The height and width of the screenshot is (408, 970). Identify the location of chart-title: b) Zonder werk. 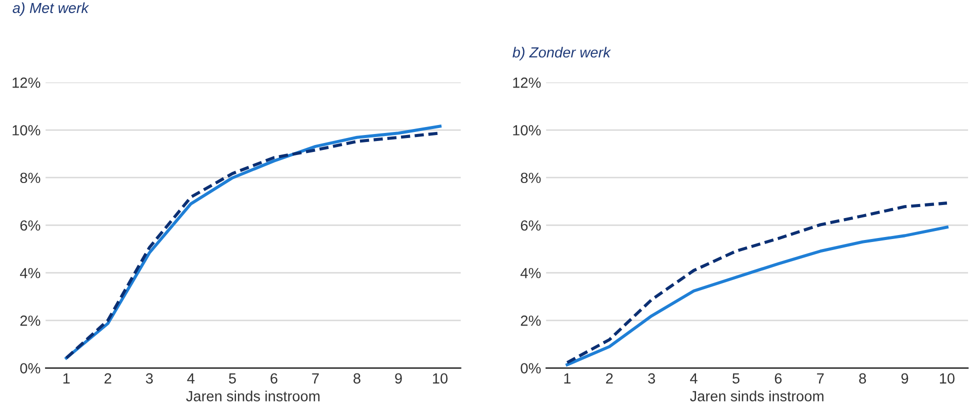
(562, 53).